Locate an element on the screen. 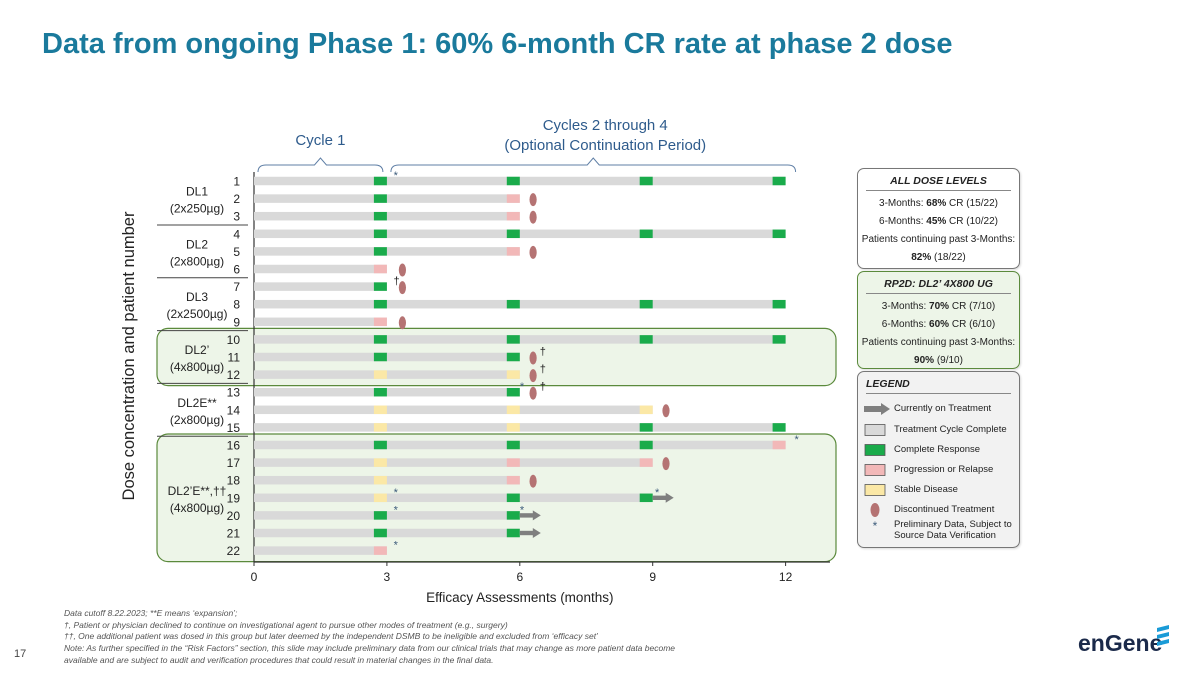 The width and height of the screenshot is (1200, 675). arrow-icon is located at coordinates (877, 409).